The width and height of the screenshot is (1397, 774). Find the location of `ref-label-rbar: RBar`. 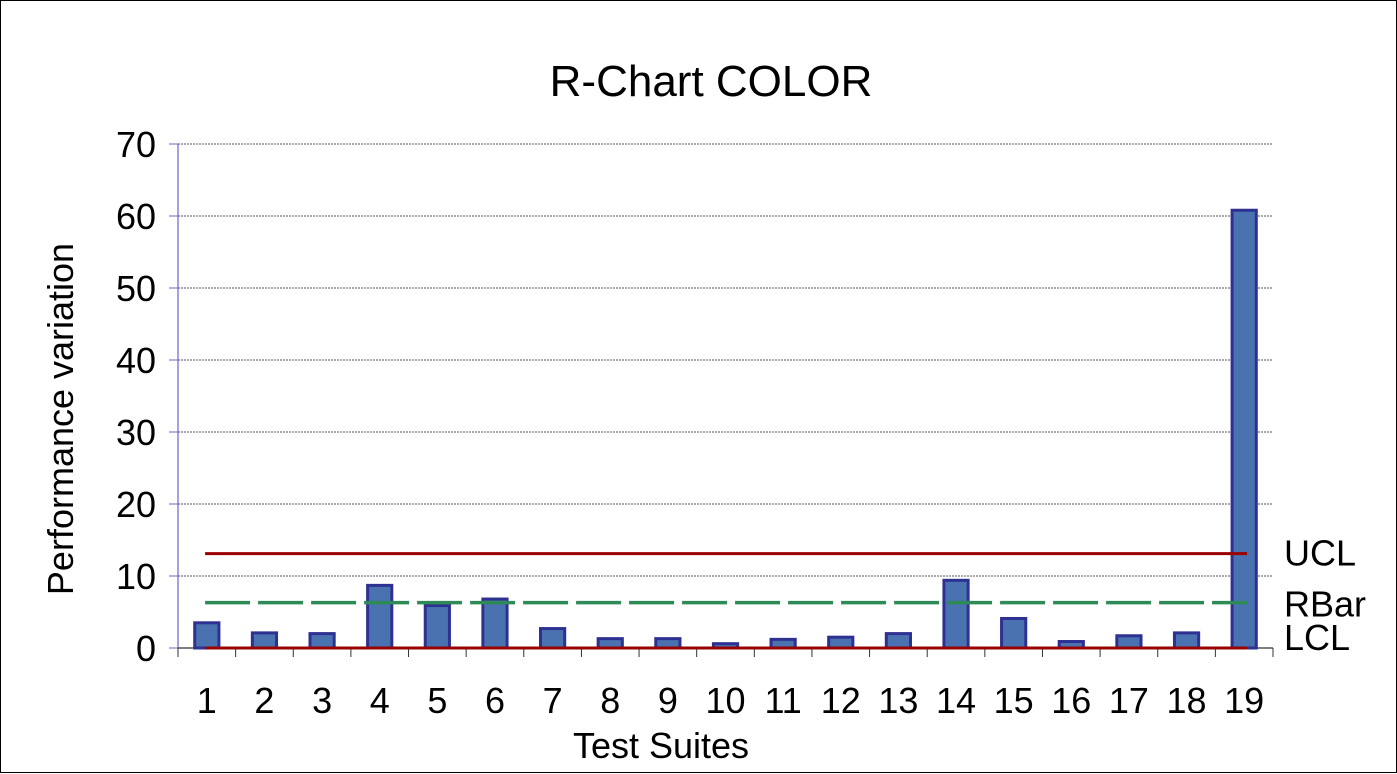

ref-label-rbar: RBar is located at coordinates (1325, 604).